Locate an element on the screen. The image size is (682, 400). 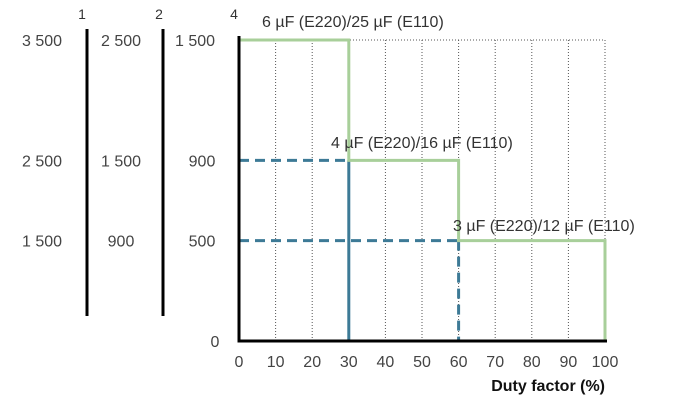
x-tick-label: 80 is located at coordinates (532, 362).